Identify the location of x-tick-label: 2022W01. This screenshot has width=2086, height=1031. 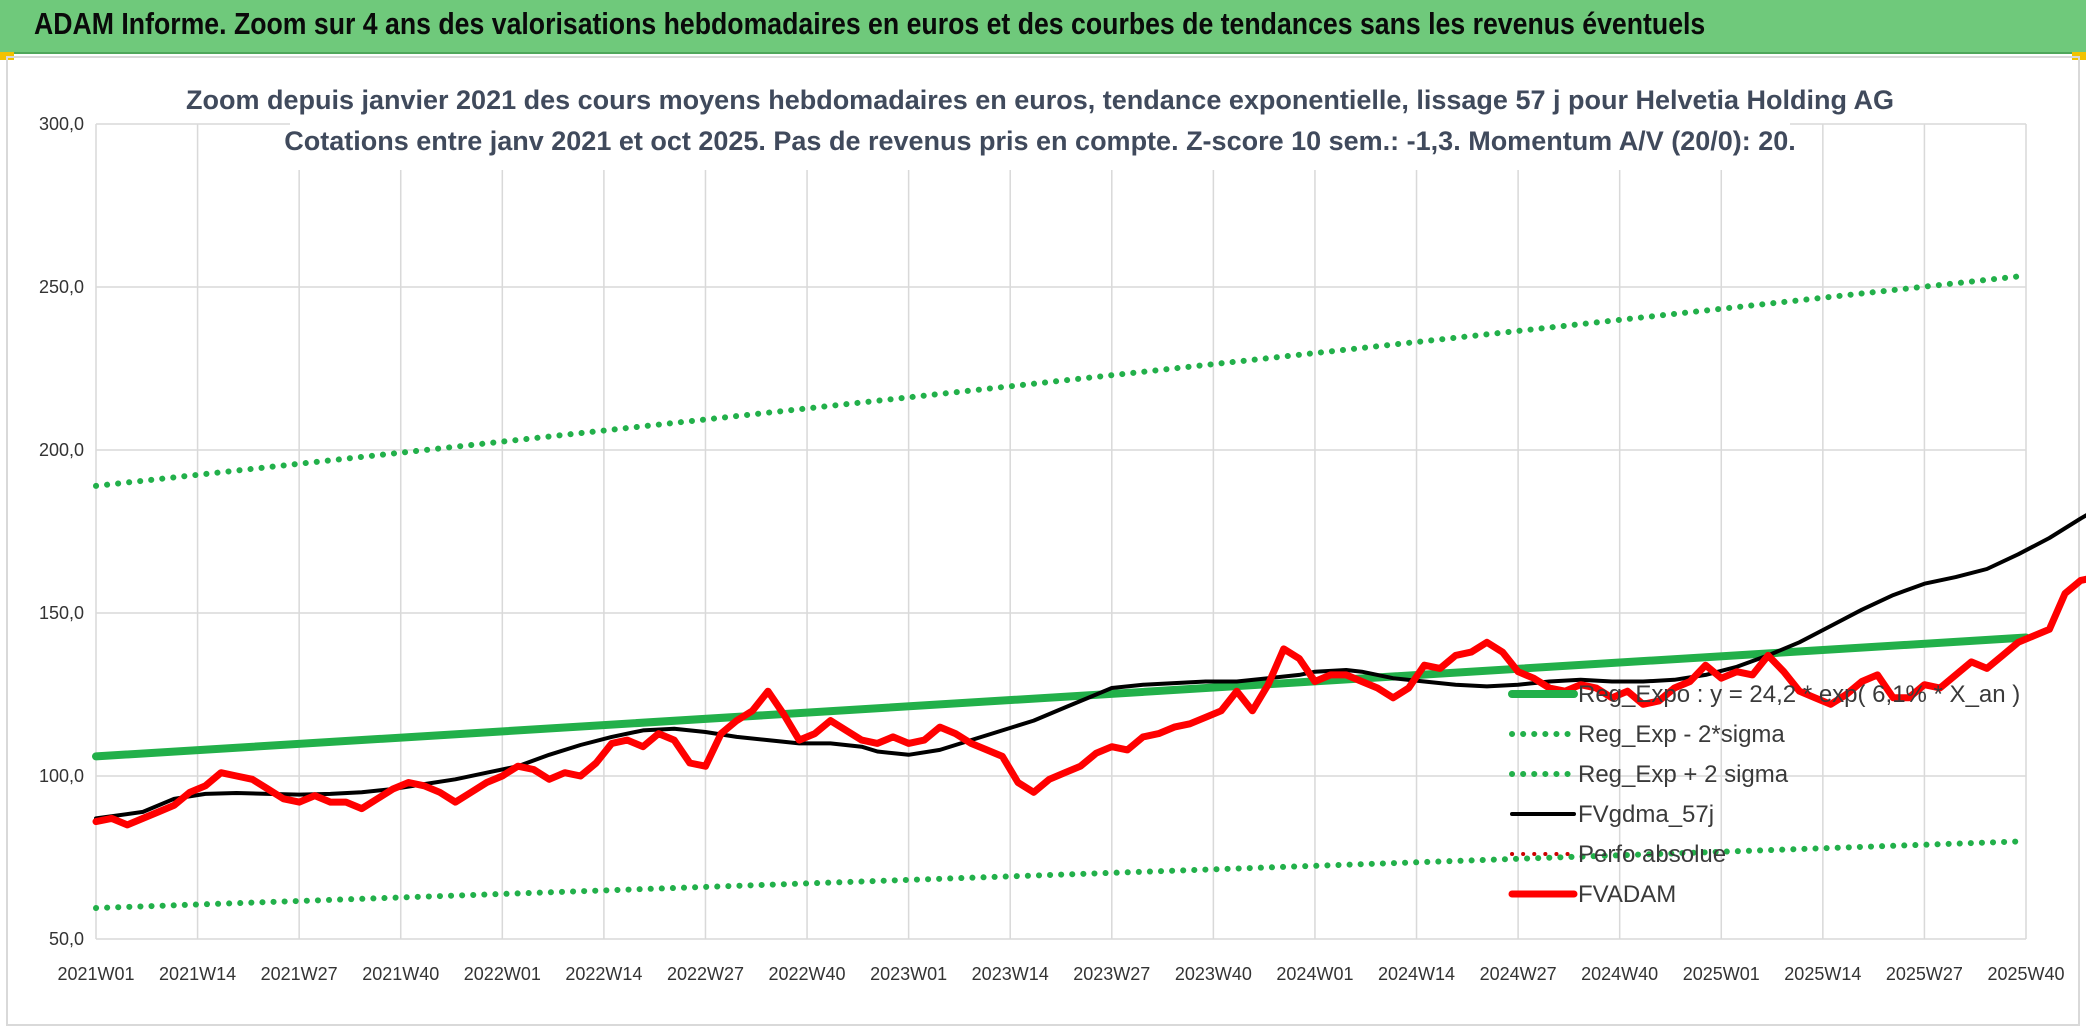
(502, 974).